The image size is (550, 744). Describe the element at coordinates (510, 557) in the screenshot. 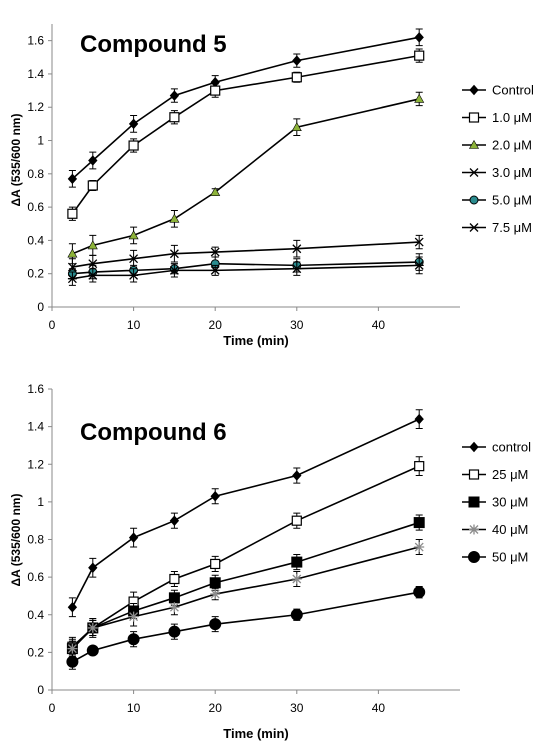

I see `legend-label: 50 μM` at that location.